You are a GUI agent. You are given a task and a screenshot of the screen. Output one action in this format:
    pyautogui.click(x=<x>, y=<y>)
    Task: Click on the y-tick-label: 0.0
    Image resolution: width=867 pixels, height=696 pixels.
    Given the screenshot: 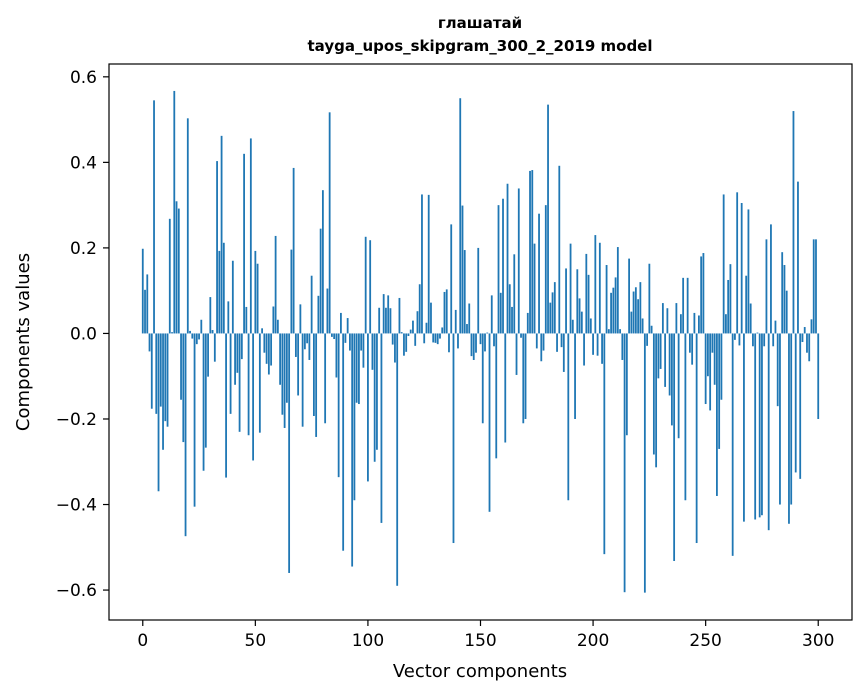 What is the action you would take?
    pyautogui.click(x=83, y=334)
    